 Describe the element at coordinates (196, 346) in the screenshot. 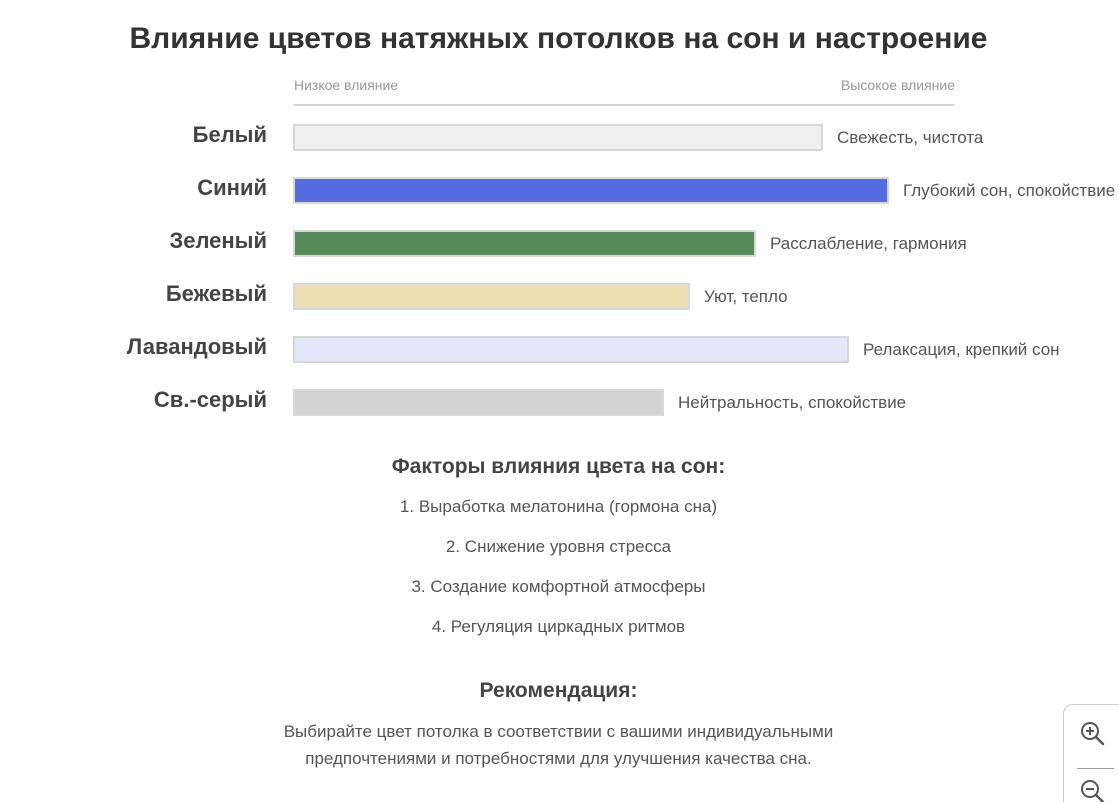

I see `category-label: Лавандовый` at that location.